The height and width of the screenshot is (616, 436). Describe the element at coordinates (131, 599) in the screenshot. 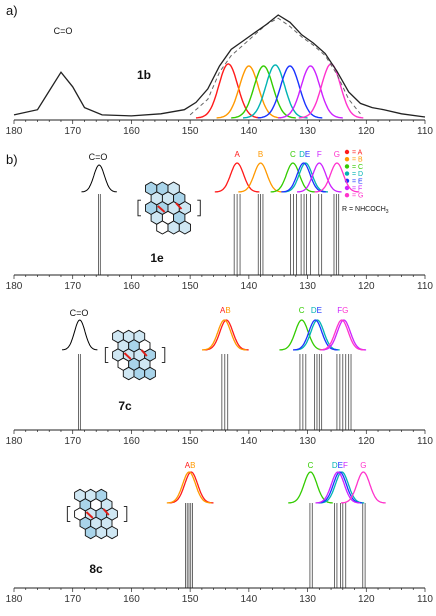

I see `spectrum-8c-tick-label: 160` at that location.